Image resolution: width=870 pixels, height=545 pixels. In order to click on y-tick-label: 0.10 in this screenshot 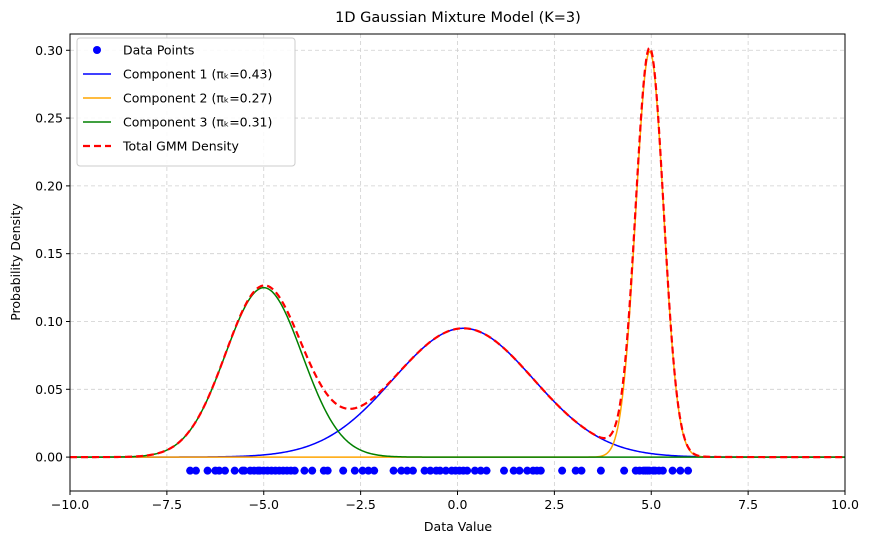, I will do `click(49, 321)`.